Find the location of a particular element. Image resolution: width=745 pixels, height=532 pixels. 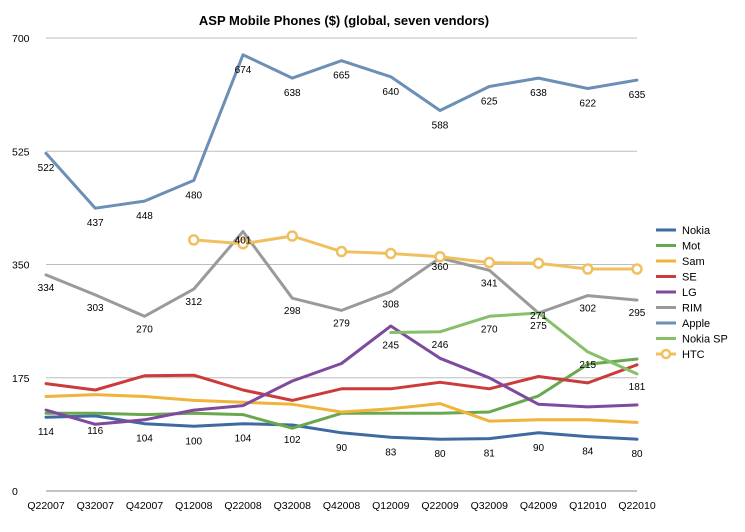

y-tick-label: 175 is located at coordinates (21, 379).